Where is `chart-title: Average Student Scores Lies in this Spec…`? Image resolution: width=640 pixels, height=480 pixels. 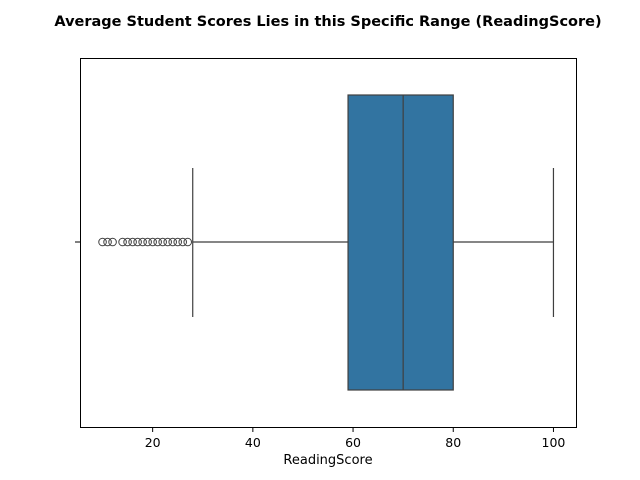 chart-title: Average Student Scores Lies in this Spec… is located at coordinates (328, 22).